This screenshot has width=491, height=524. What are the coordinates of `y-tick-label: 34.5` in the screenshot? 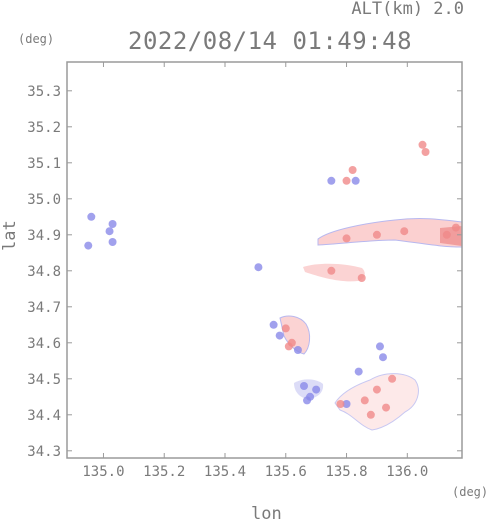 It's located at (44, 380).